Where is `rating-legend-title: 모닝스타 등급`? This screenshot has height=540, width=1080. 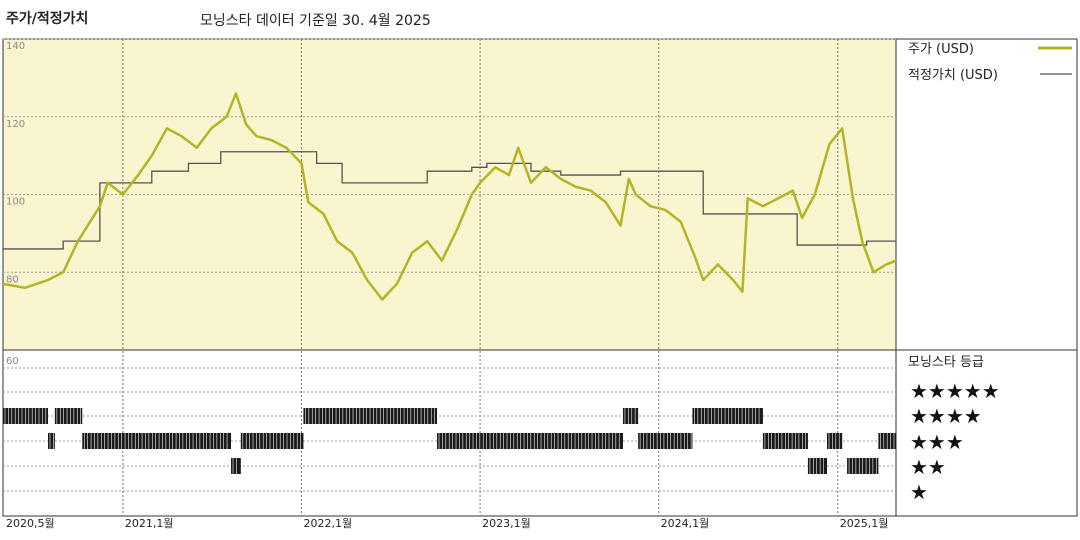 rating-legend-title: 모닝스타 등급 is located at coordinates (946, 362).